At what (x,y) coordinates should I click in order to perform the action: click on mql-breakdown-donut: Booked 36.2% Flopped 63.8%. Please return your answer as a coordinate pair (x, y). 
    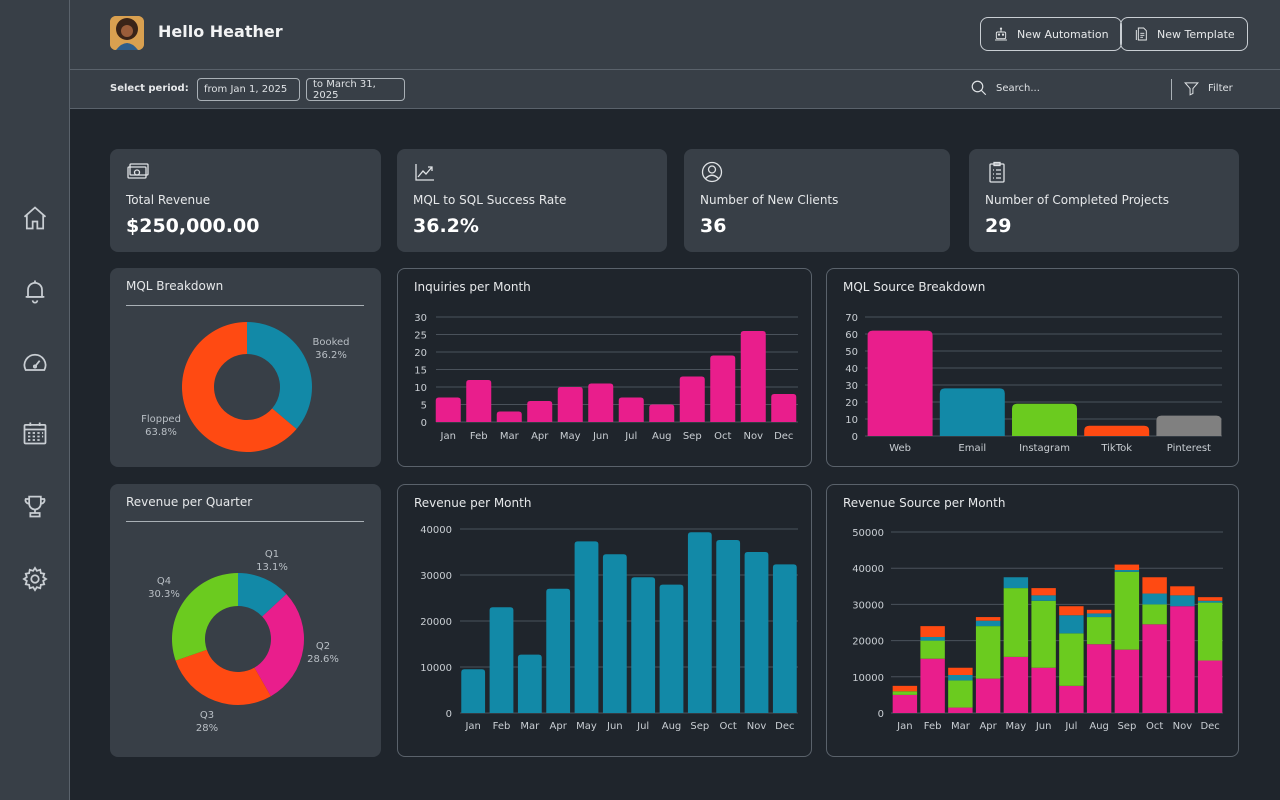
    Looking at the image, I should click on (245, 387).